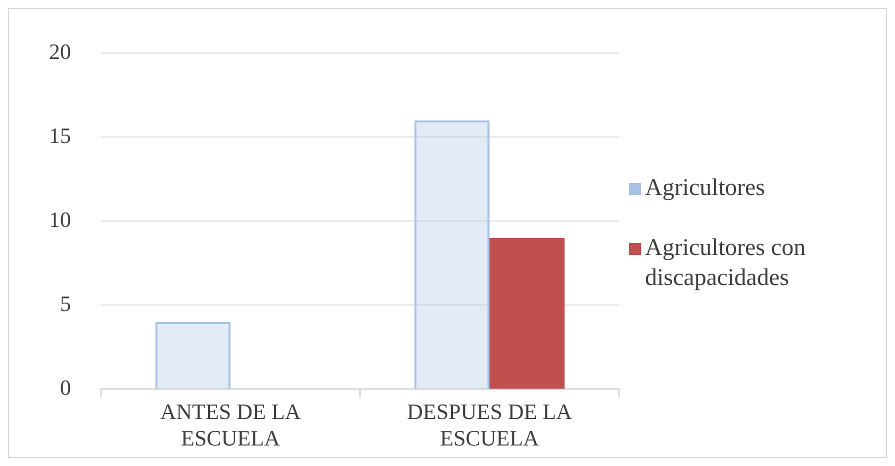 The height and width of the screenshot is (466, 895). What do you see at coordinates (489, 425) in the screenshot?
I see `x-tick-label: DESPUES DE LA ESCUELA` at bounding box center [489, 425].